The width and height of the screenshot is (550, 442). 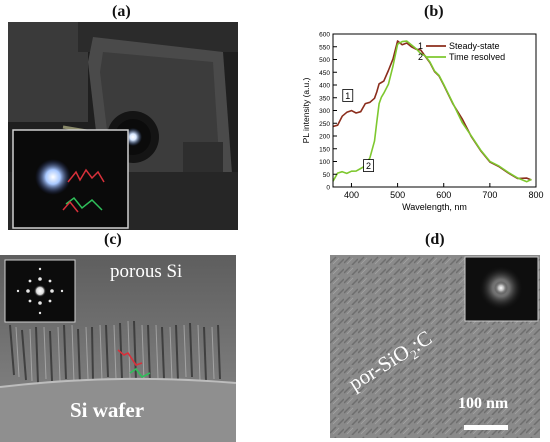 I want to click on y-tick-label-550: 550, so click(x=324, y=47).